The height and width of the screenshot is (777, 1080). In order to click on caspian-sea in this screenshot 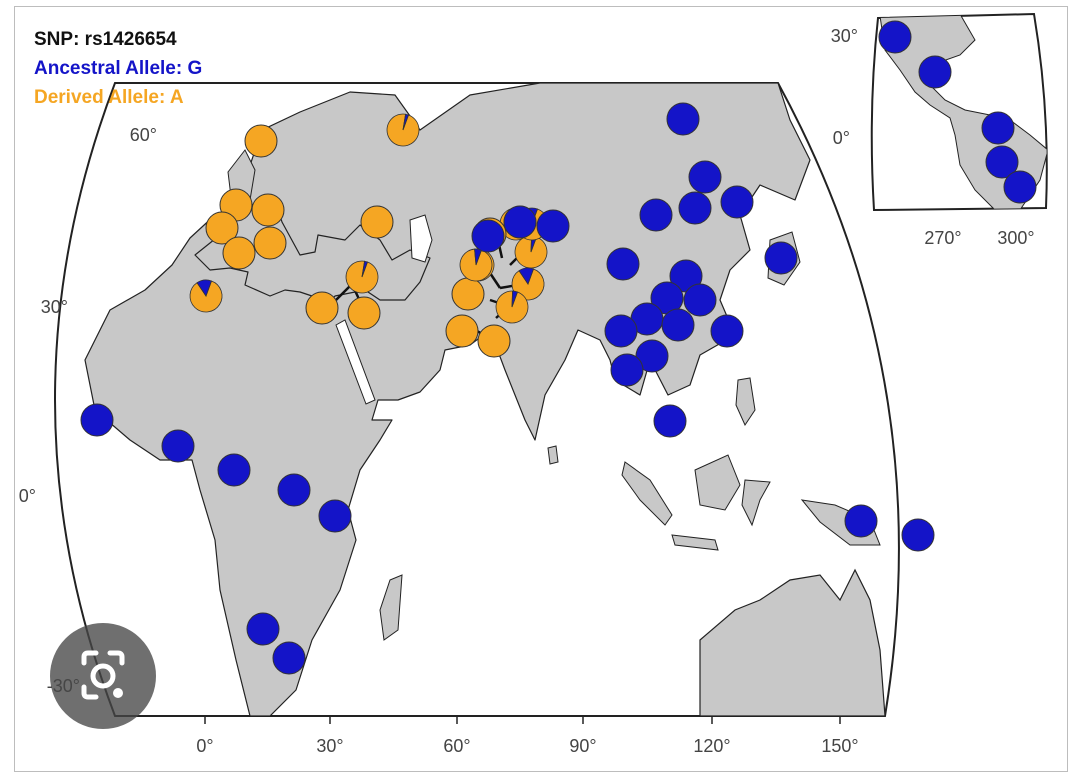, I will do `click(421, 238)`.